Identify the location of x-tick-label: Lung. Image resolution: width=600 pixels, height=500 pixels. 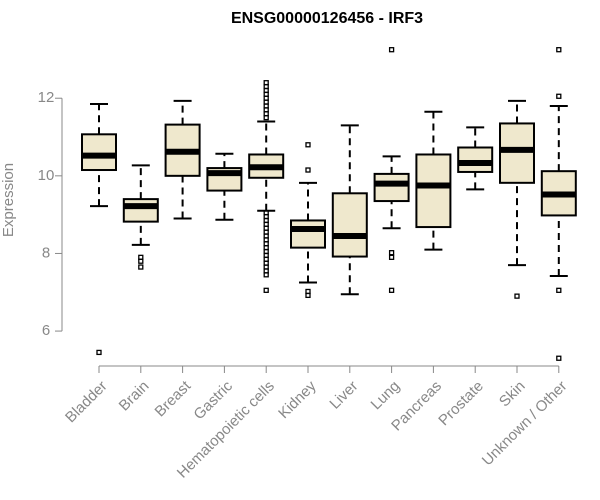
(386, 396).